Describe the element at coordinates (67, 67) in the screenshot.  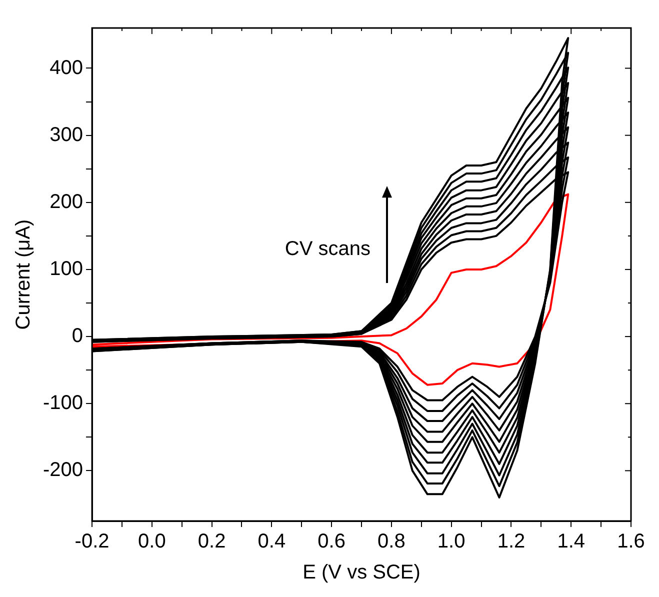
I see `y-tick-label: 400` at that location.